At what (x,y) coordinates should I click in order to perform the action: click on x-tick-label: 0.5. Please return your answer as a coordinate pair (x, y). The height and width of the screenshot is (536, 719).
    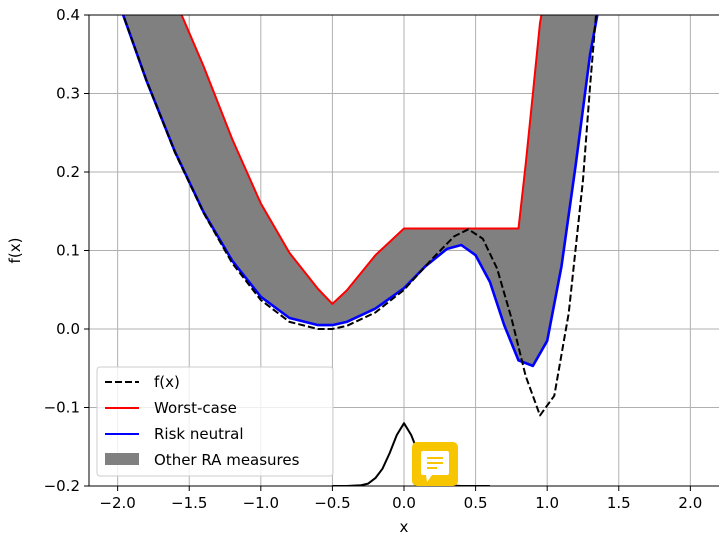
    Looking at the image, I should click on (476, 503).